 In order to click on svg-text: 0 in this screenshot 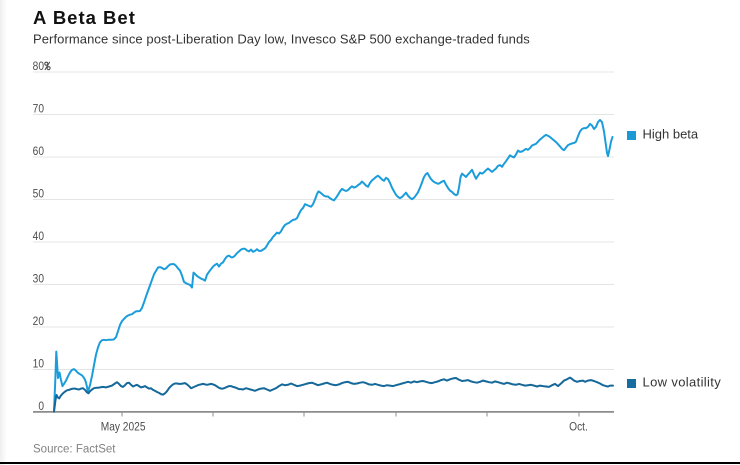, I will do `click(41, 406)`.